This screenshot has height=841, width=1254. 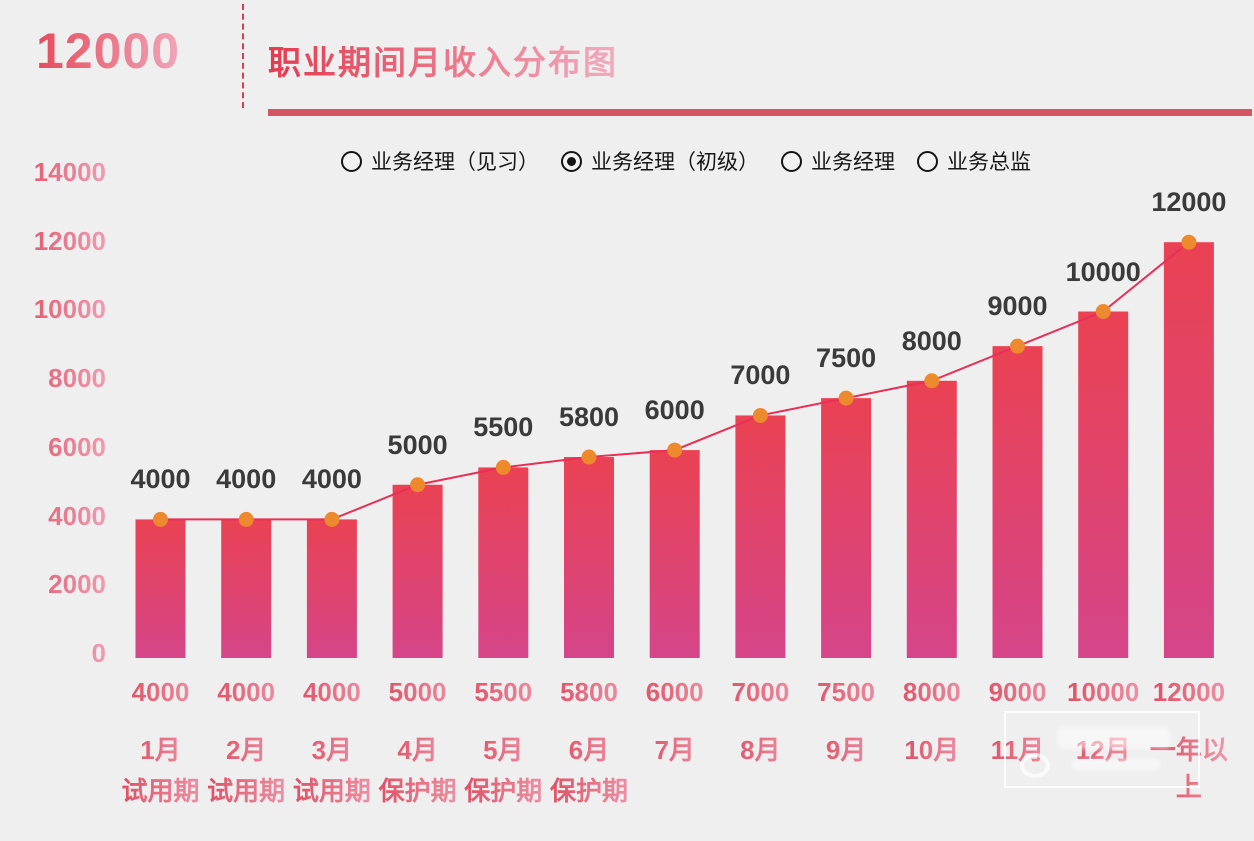 I want to click on legend-item-radio: 业务总监, so click(x=974, y=161).